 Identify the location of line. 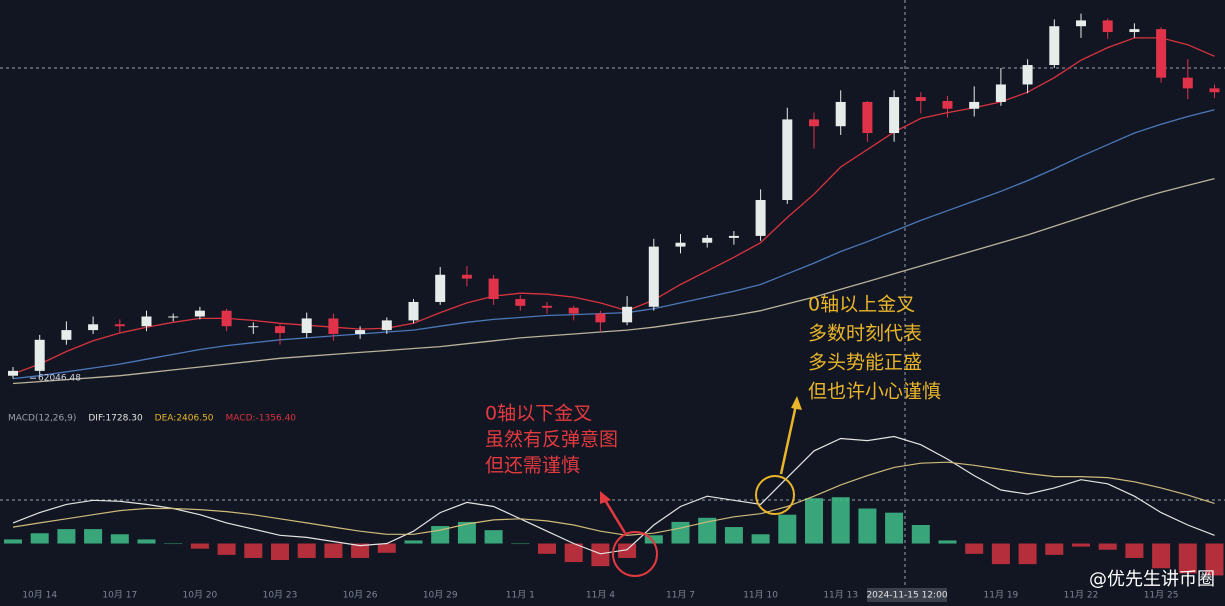
(613, 498).